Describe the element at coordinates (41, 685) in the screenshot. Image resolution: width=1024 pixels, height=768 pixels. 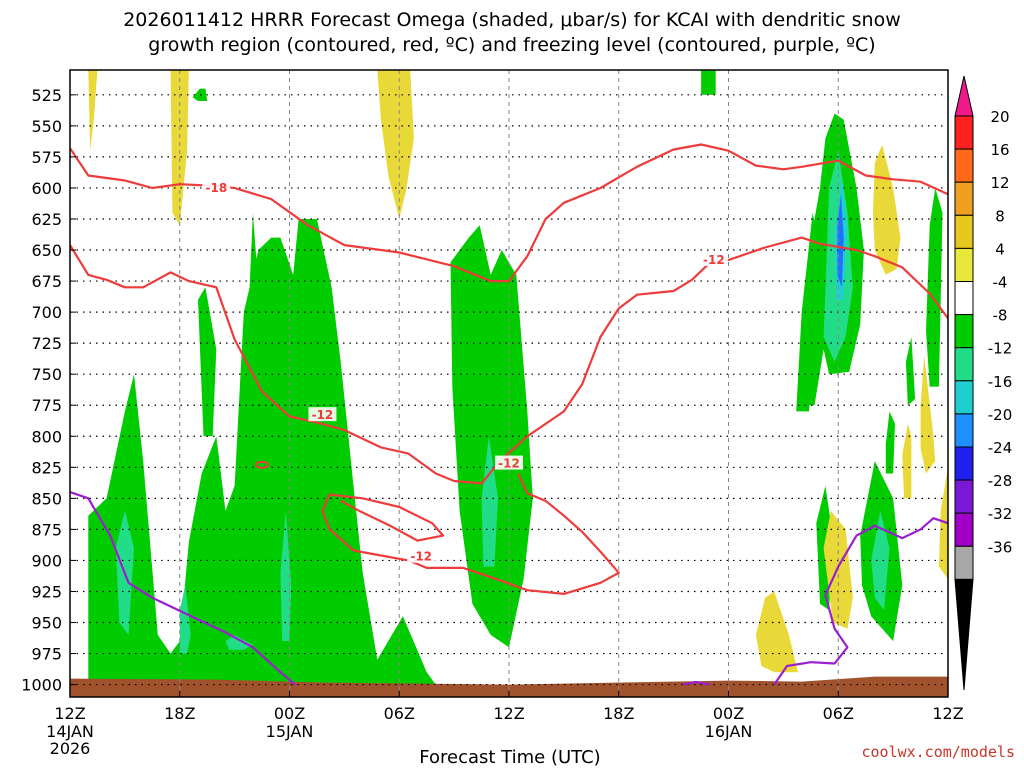
I see `y-tick-1000: 1000` at that location.